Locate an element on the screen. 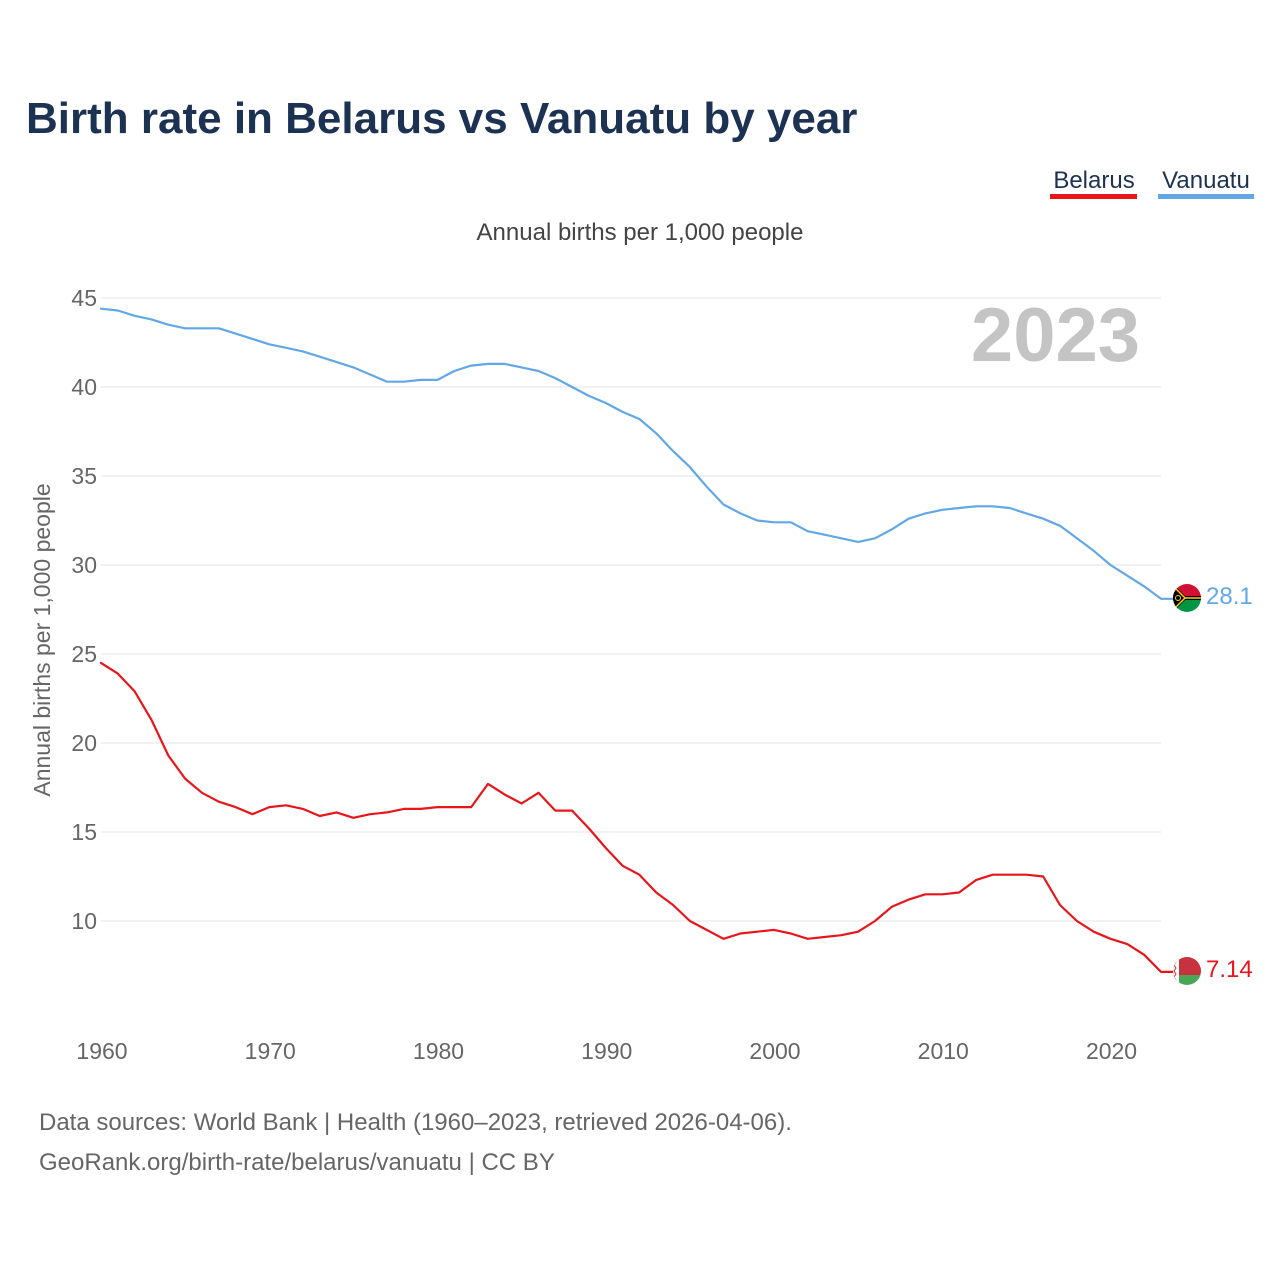 This screenshot has height=1280, width=1280. x-tick-label-2020: 2020 is located at coordinates (1111, 1051).